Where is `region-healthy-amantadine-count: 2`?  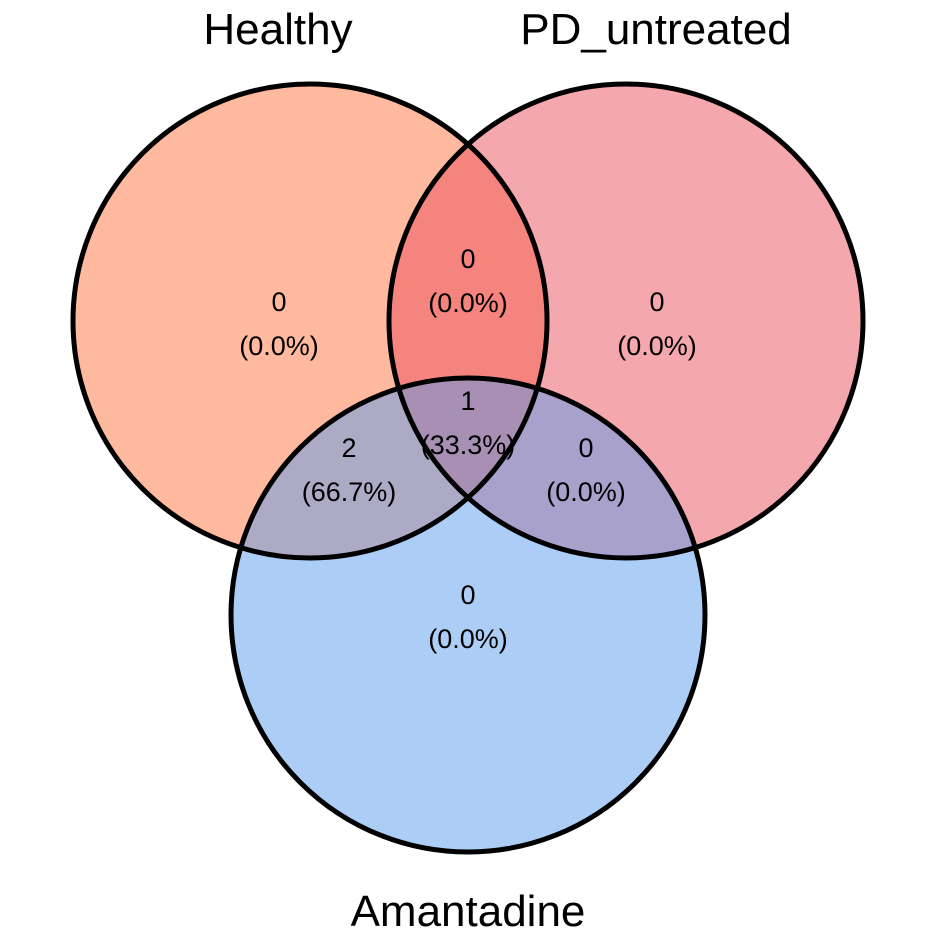
region-healthy-amantadine-count: 2 is located at coordinates (348, 448).